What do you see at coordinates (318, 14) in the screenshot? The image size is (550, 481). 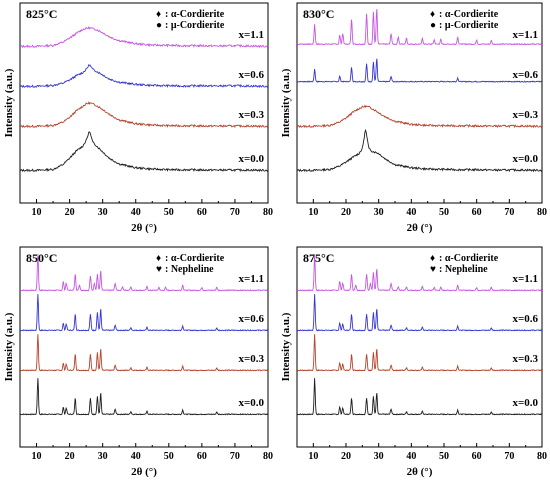 I see `panel-title: 830°C` at bounding box center [318, 14].